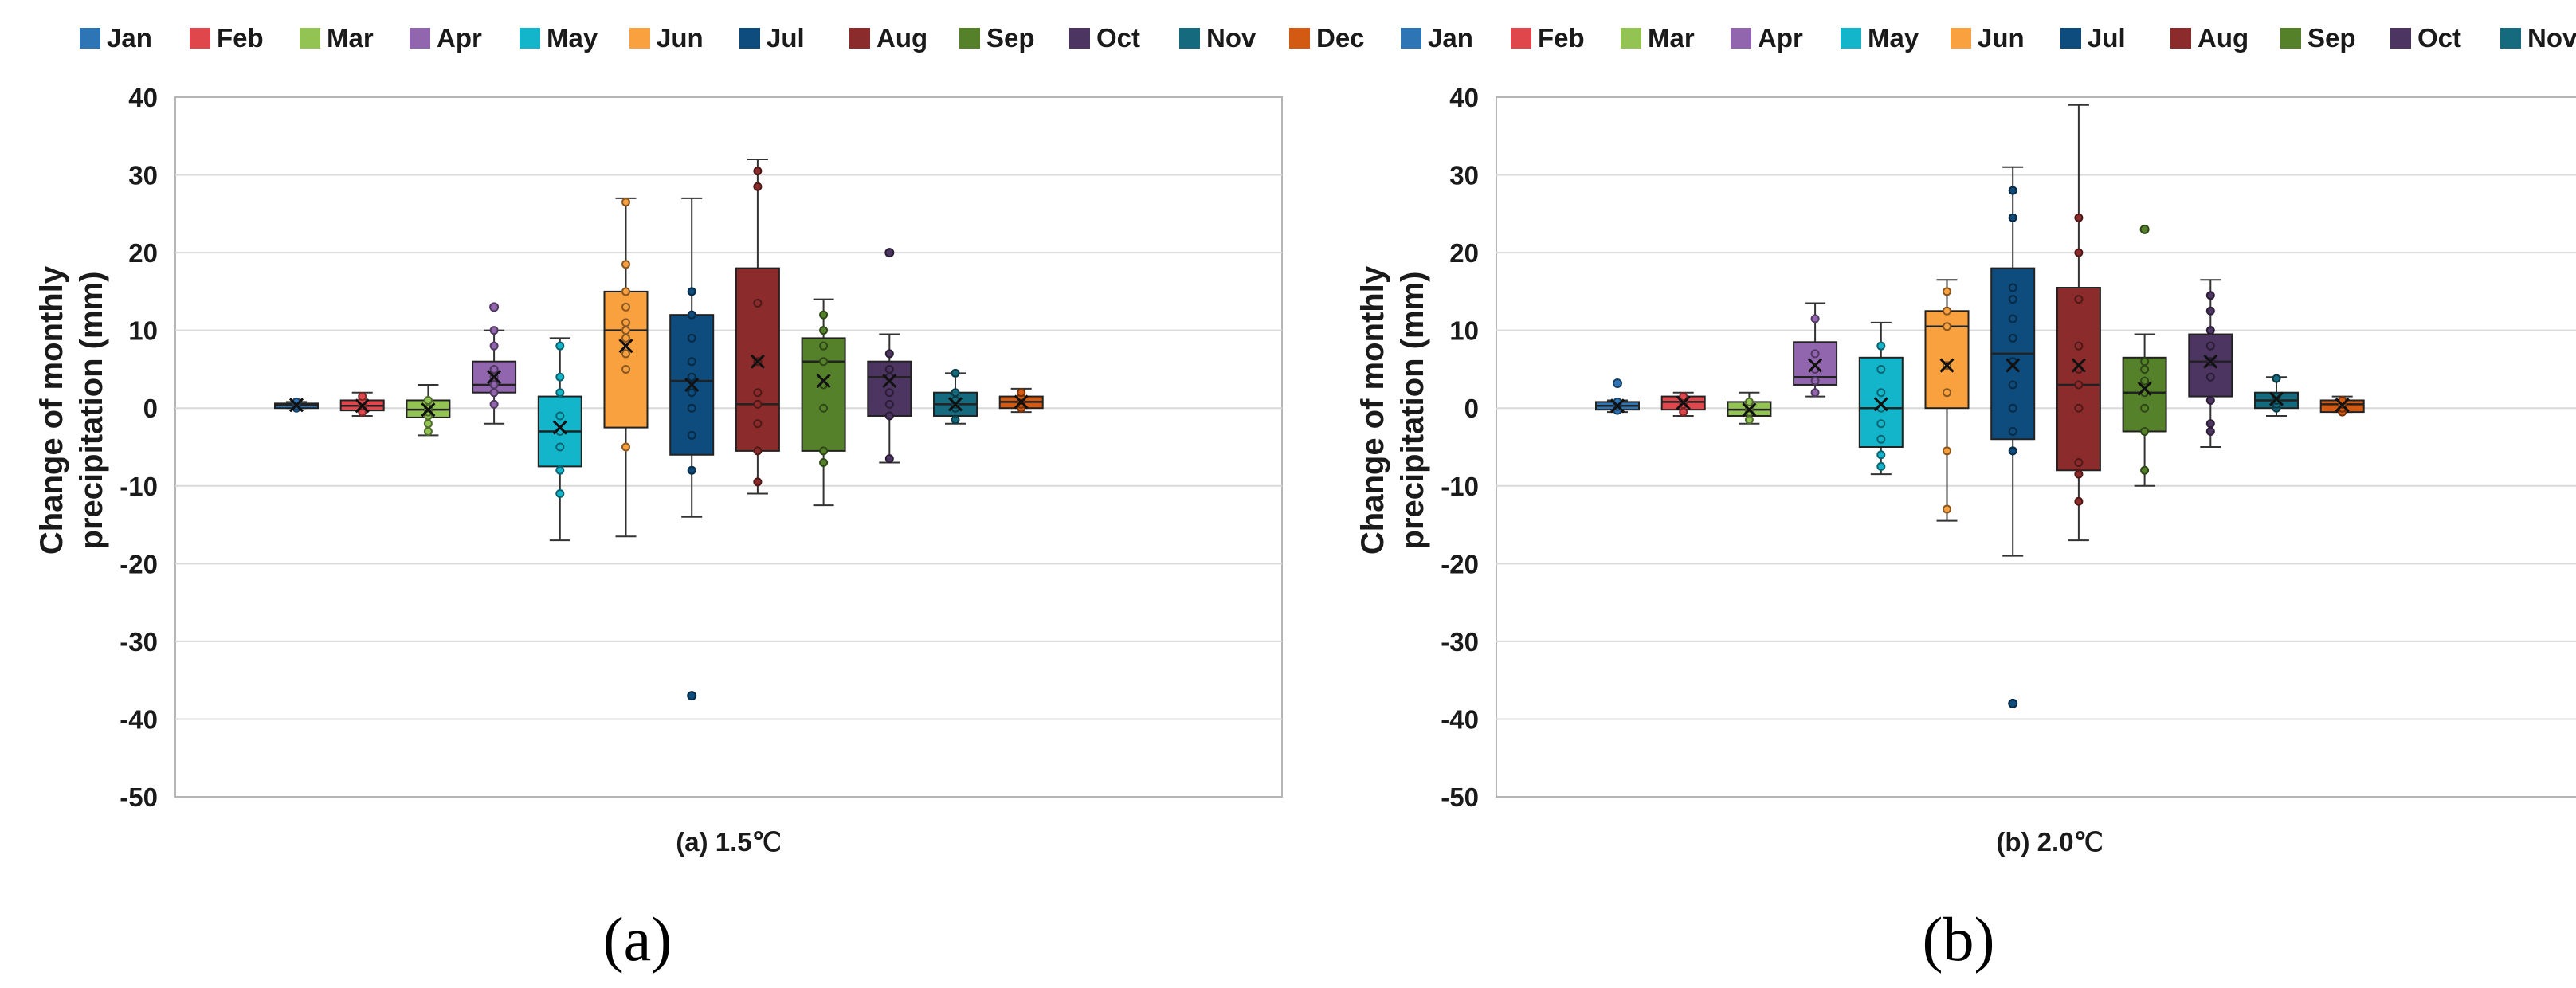 This screenshot has width=2576, height=988. What do you see at coordinates (757, 327) in the screenshot?
I see `box-aug-a` at bounding box center [757, 327].